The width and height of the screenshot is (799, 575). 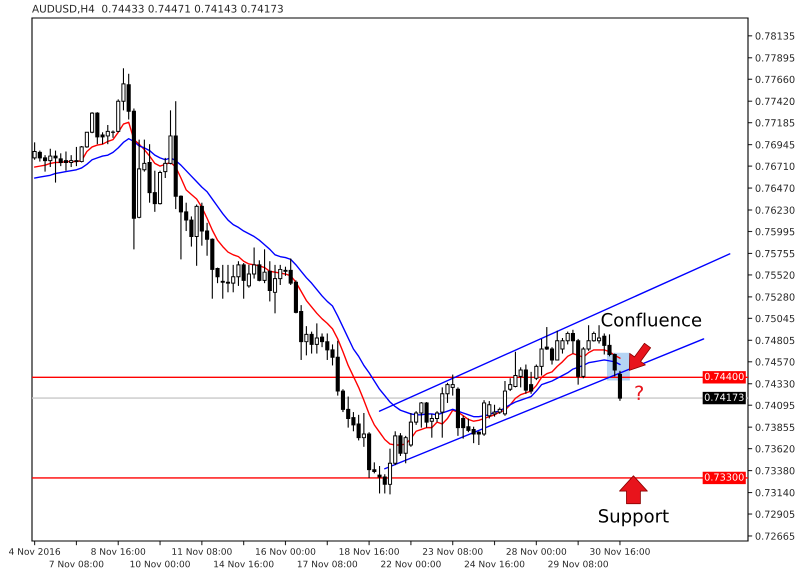 I want to click on x-tick-label: 7 Nov 08:00, so click(x=77, y=564).